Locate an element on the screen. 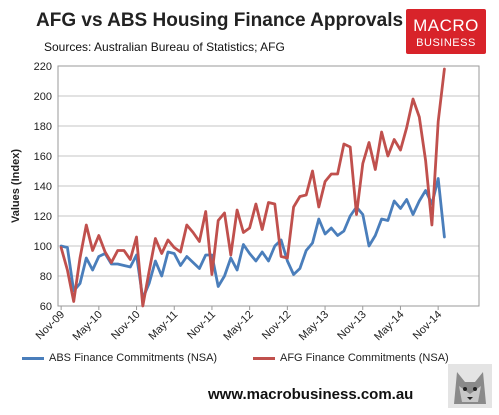 Image resolution: width=499 pixels, height=415 pixels. x-tick-label: Nov-14 is located at coordinates (428, 326).